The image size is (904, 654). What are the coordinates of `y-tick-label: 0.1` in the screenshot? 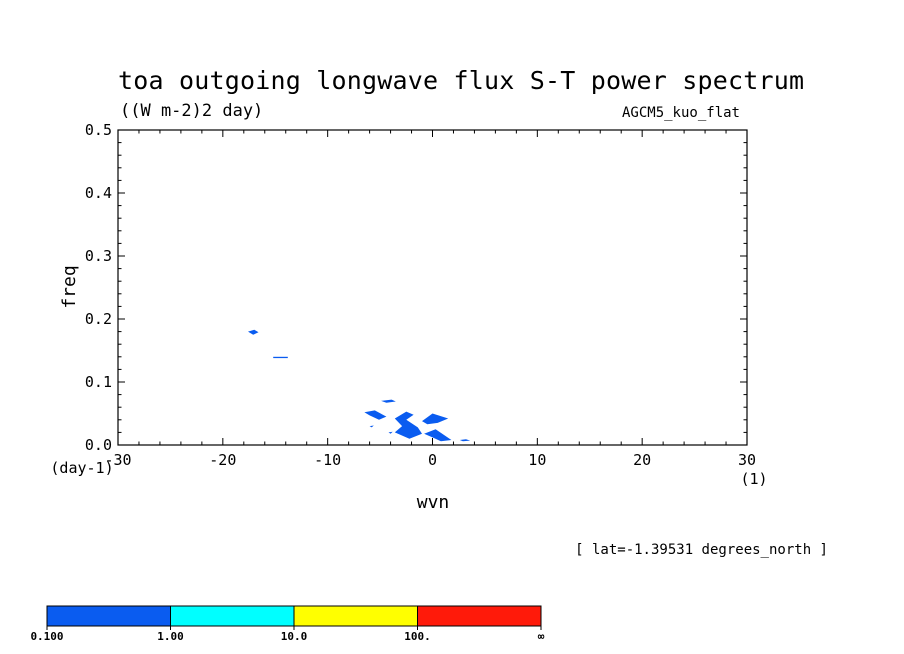 It's located at (98, 382).